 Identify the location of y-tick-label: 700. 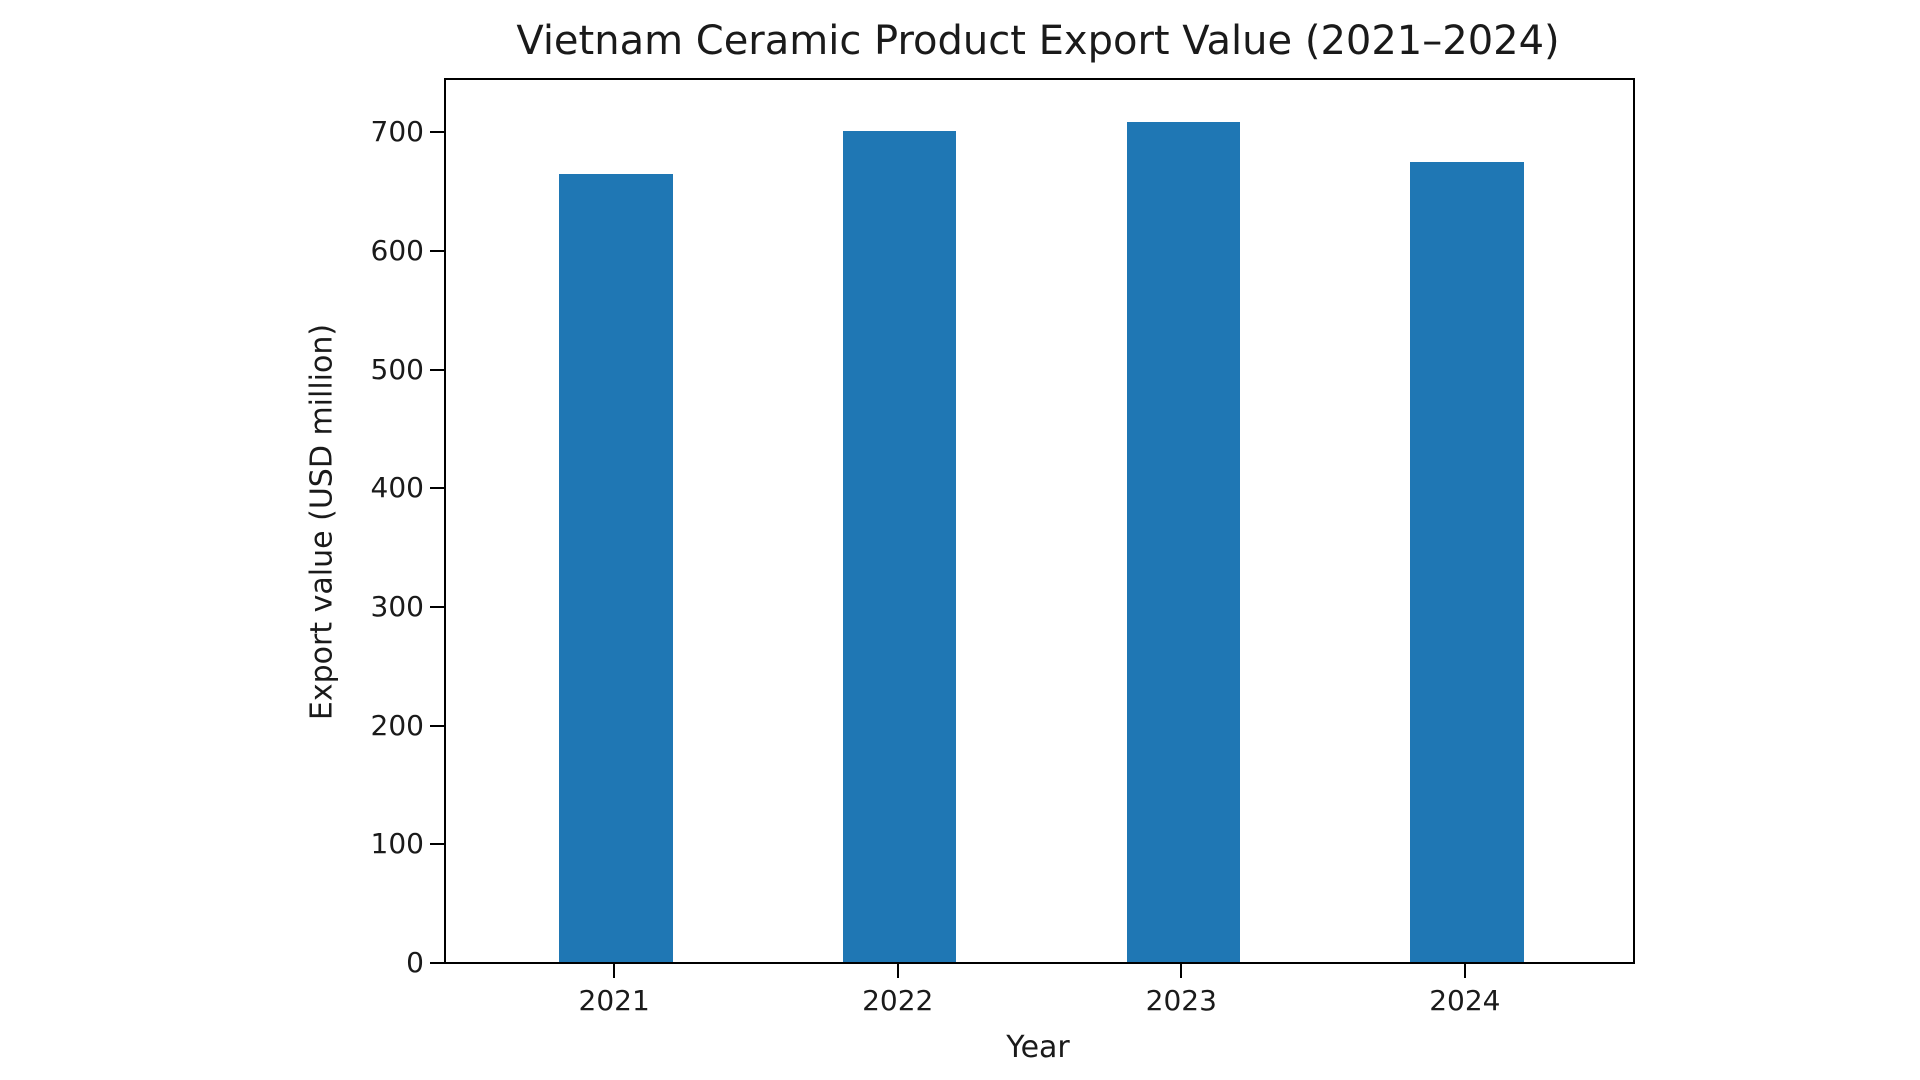
(397, 132).